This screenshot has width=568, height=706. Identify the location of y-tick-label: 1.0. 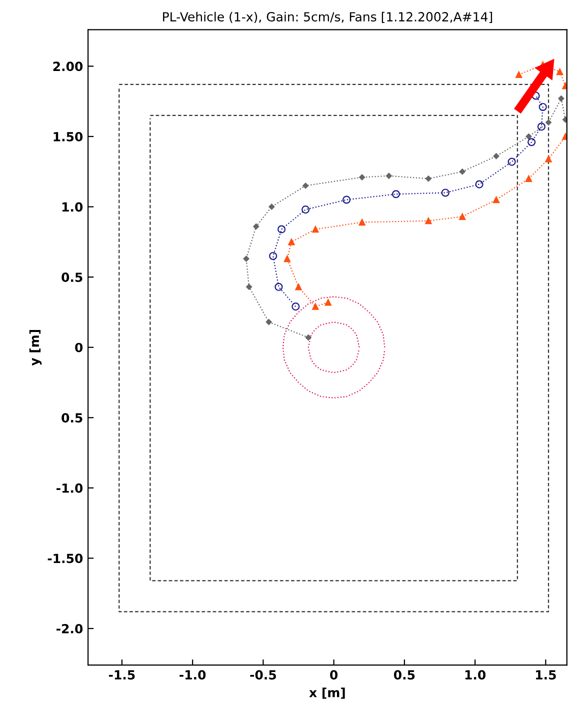
(72, 207).